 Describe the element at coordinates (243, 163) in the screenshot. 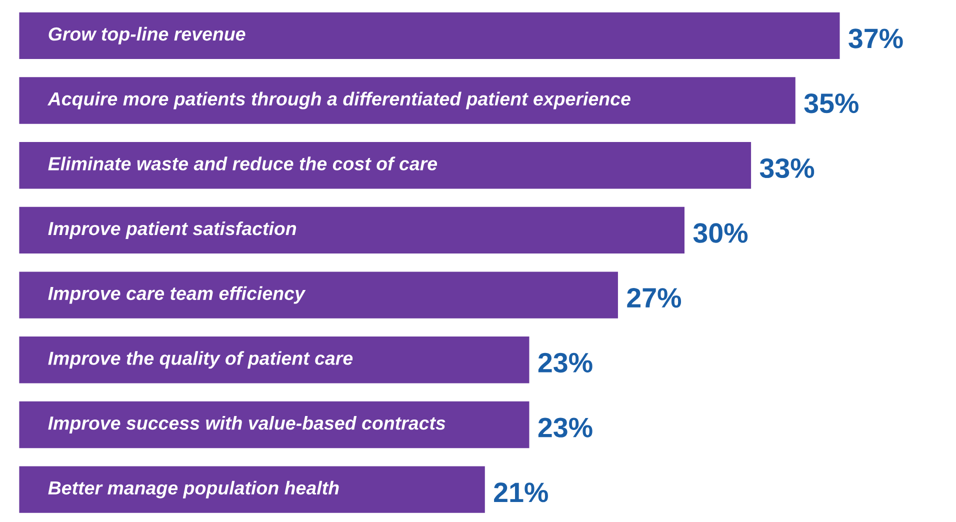

I see `y-tick-label: Eliminate waste and reduce the cost of care` at that location.